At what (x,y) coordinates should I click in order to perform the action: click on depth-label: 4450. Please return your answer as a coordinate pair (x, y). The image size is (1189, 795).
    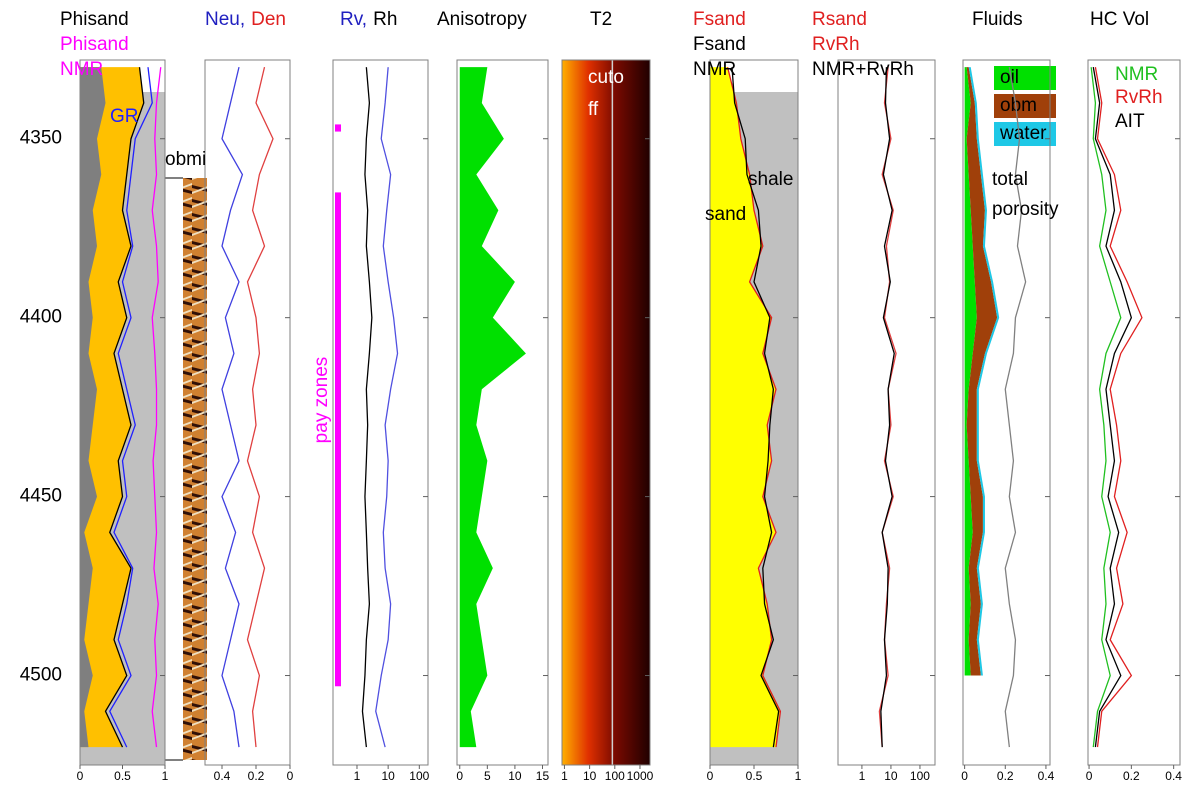
    Looking at the image, I should click on (41, 496).